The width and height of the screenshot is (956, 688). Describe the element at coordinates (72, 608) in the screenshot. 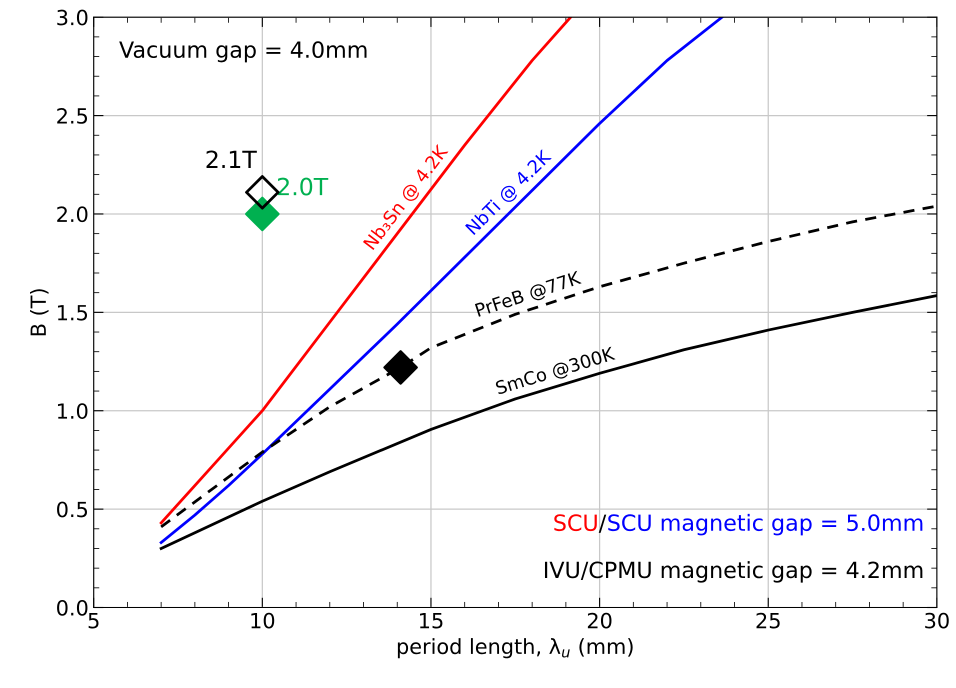

I see `y-tick-label: 0.0` at that location.